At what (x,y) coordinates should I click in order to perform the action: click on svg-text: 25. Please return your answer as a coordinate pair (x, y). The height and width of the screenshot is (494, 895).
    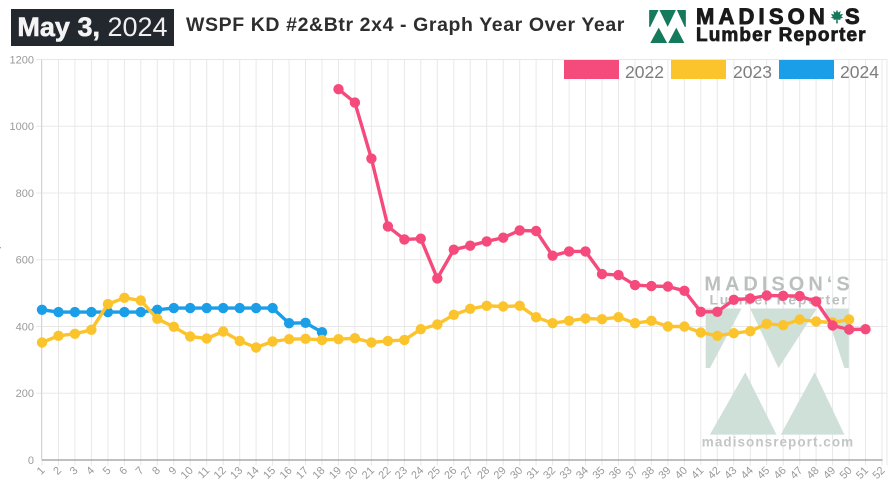
    Looking at the image, I should click on (434, 473).